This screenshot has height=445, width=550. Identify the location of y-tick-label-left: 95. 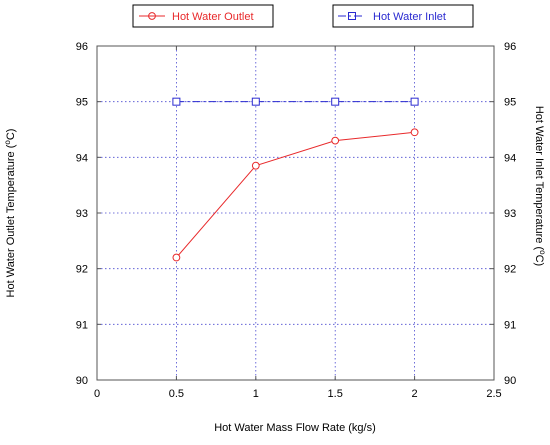
(82, 103).